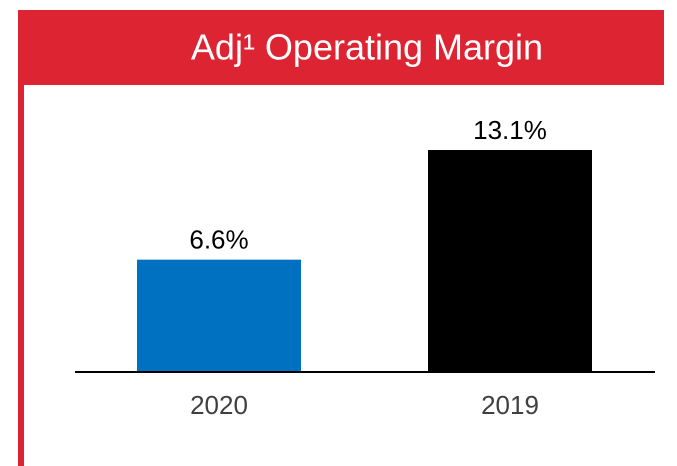 The width and height of the screenshot is (677, 466). I want to click on value-label: 6.6%, so click(218, 240).